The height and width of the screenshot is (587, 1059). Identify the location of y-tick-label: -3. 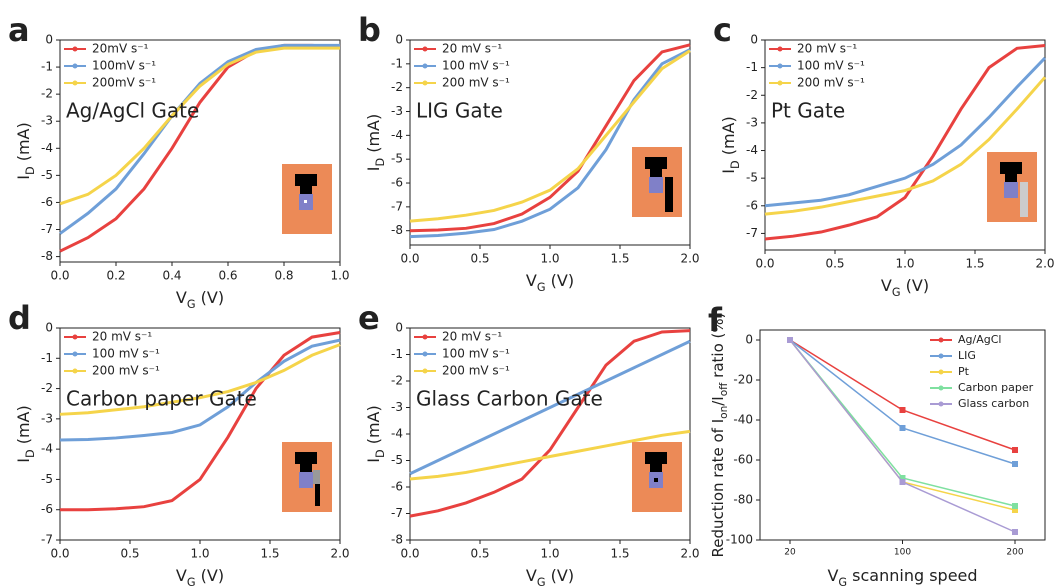
(47, 121).